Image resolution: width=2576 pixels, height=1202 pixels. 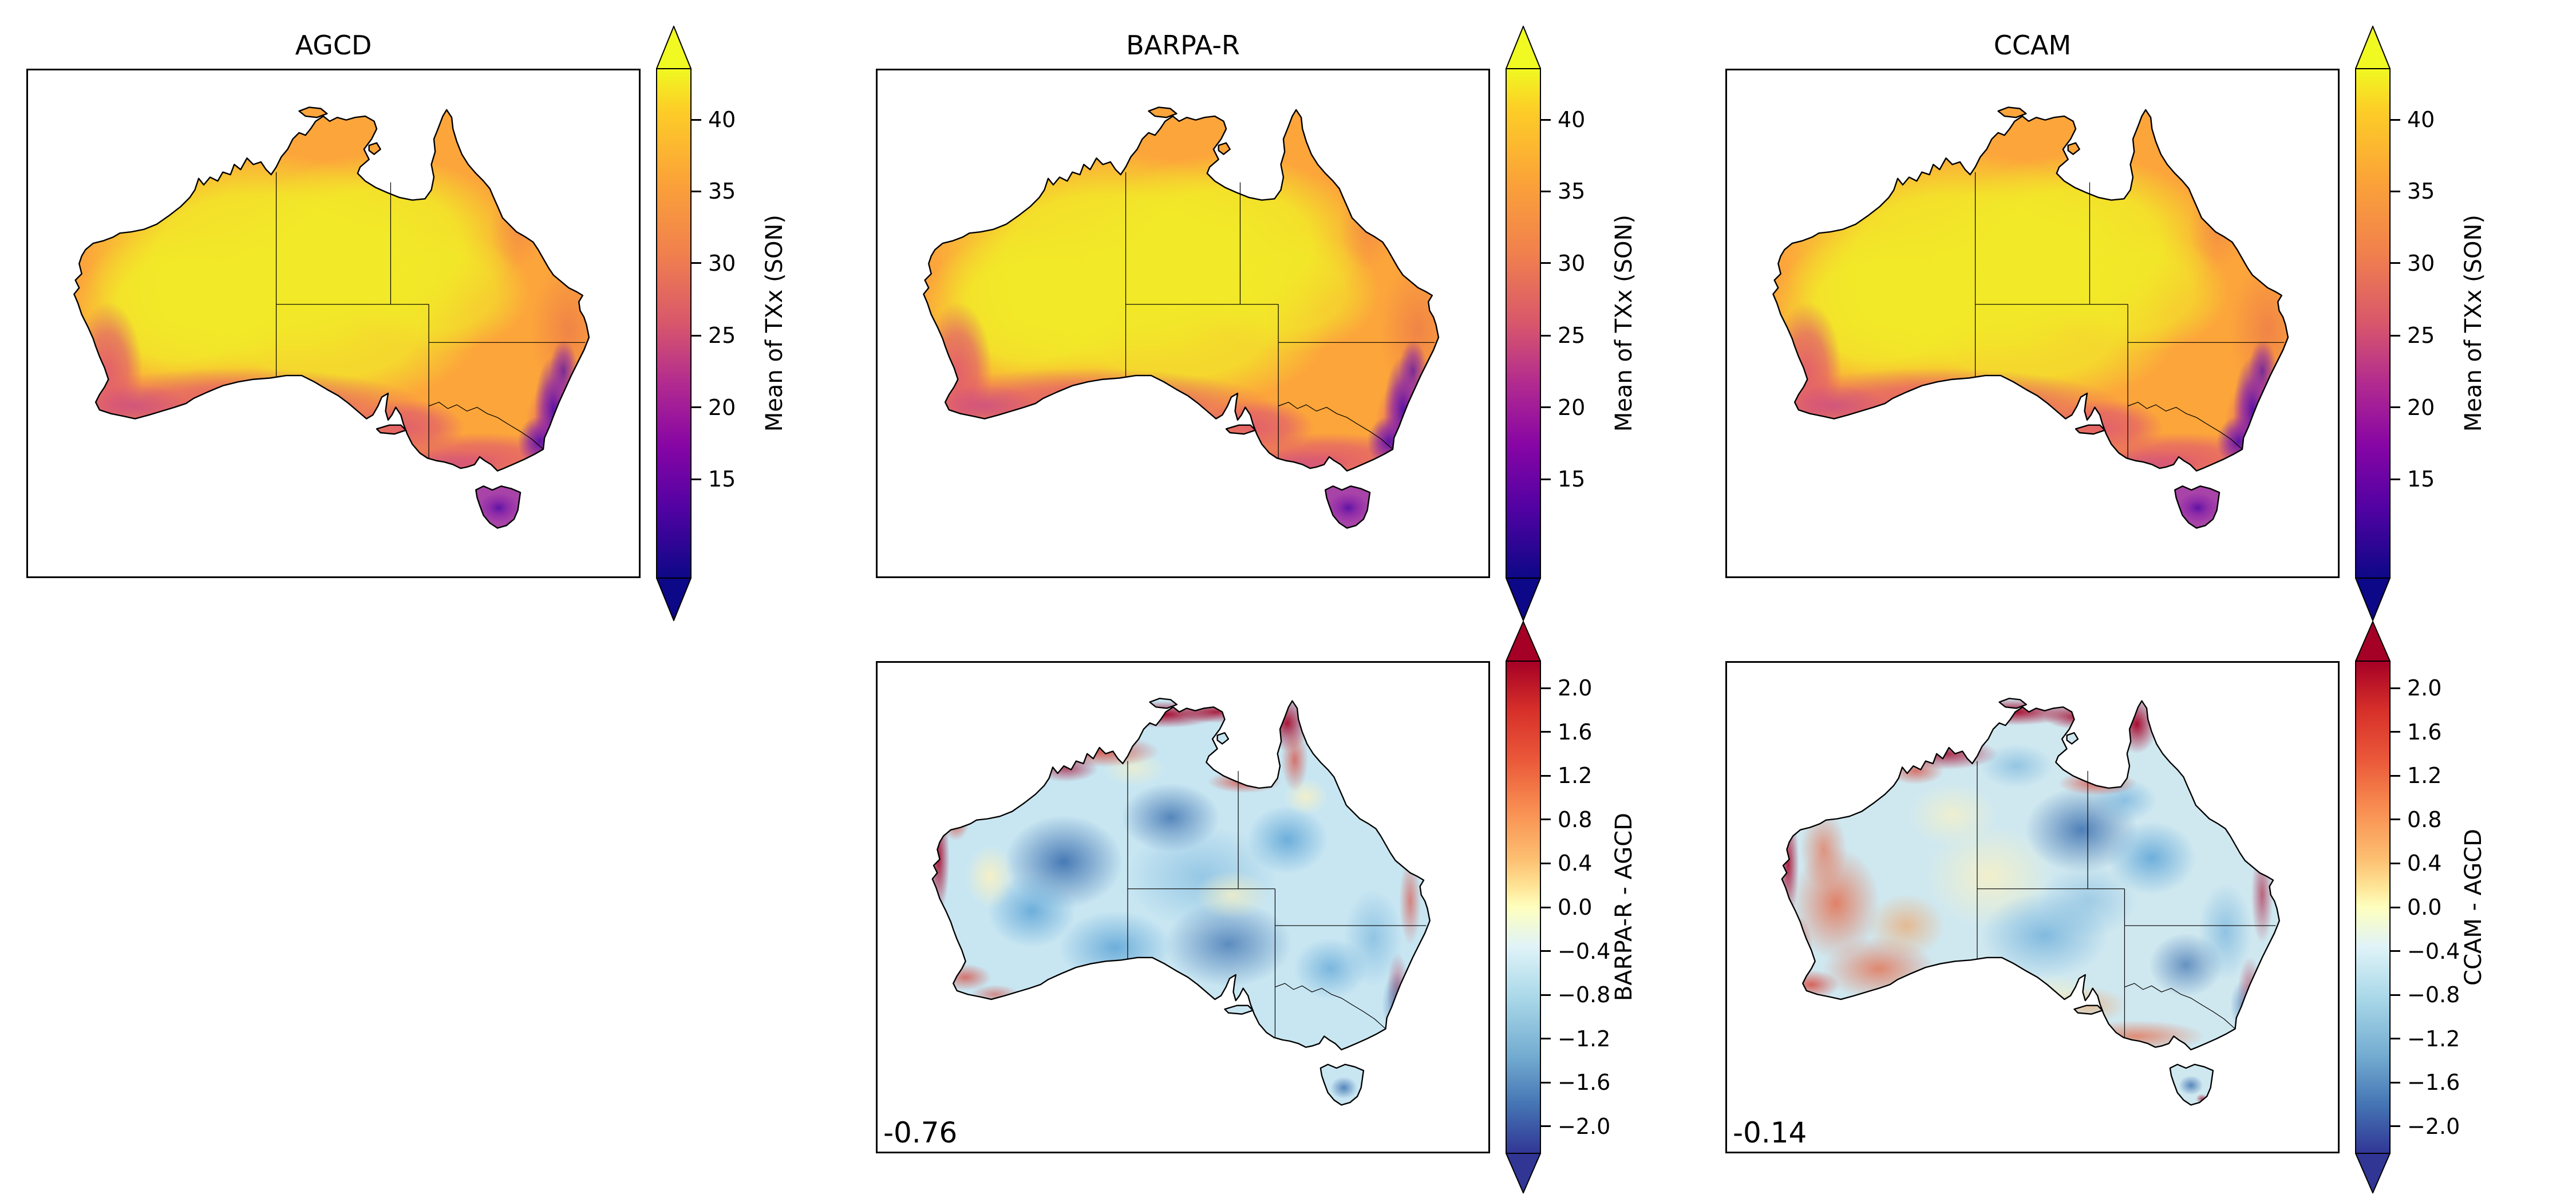 What do you see at coordinates (1624, 324) in the screenshot?
I see `colorbar-label-barpa: Mean of TXx (SON)` at bounding box center [1624, 324].